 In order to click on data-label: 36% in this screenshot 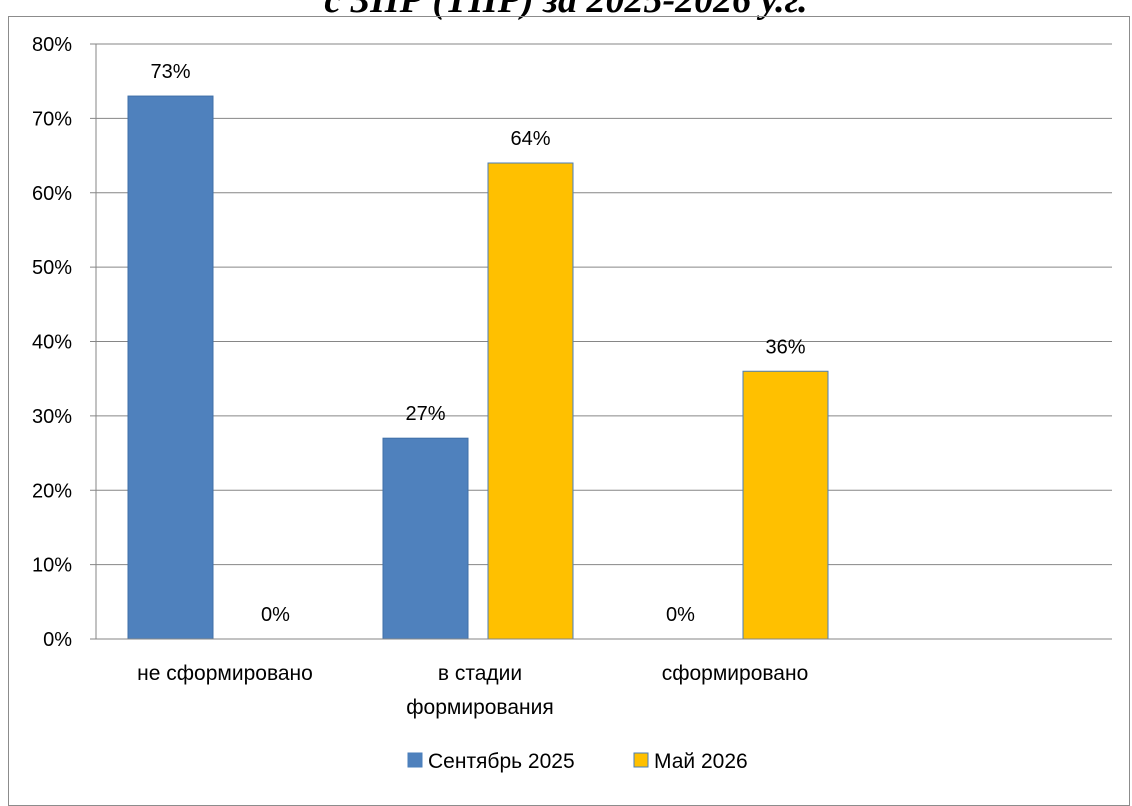, I will do `click(785, 347)`.